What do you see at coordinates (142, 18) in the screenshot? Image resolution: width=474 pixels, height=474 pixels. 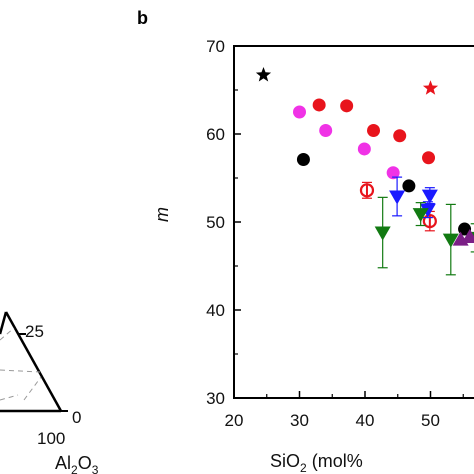 I see `panel-label-b: b` at bounding box center [142, 18].